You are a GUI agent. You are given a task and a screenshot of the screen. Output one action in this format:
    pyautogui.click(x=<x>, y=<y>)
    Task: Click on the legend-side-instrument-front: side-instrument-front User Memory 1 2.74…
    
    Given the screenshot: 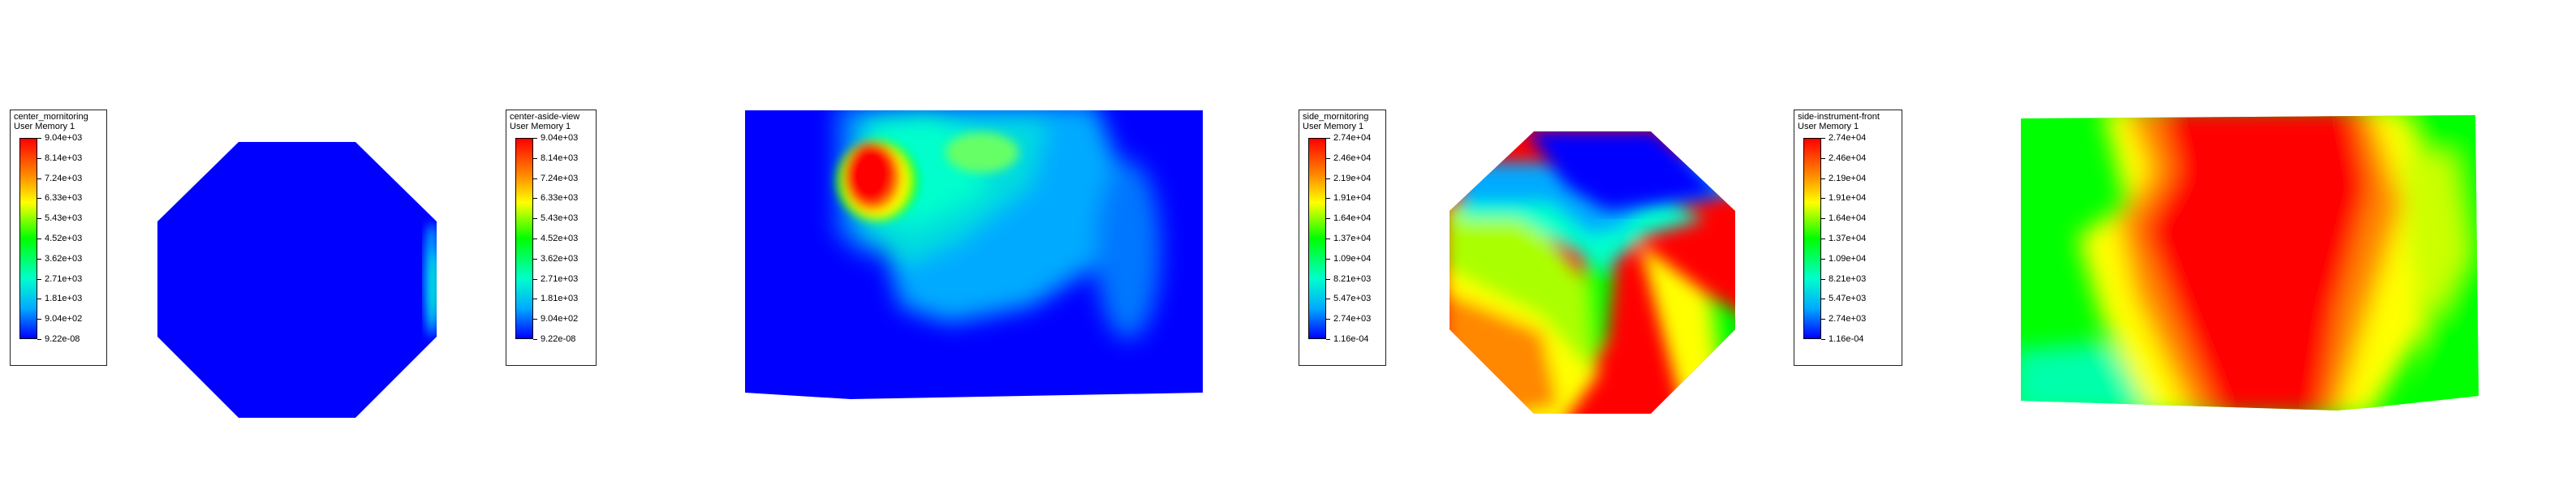 What is the action you would take?
    pyautogui.click(x=1848, y=238)
    